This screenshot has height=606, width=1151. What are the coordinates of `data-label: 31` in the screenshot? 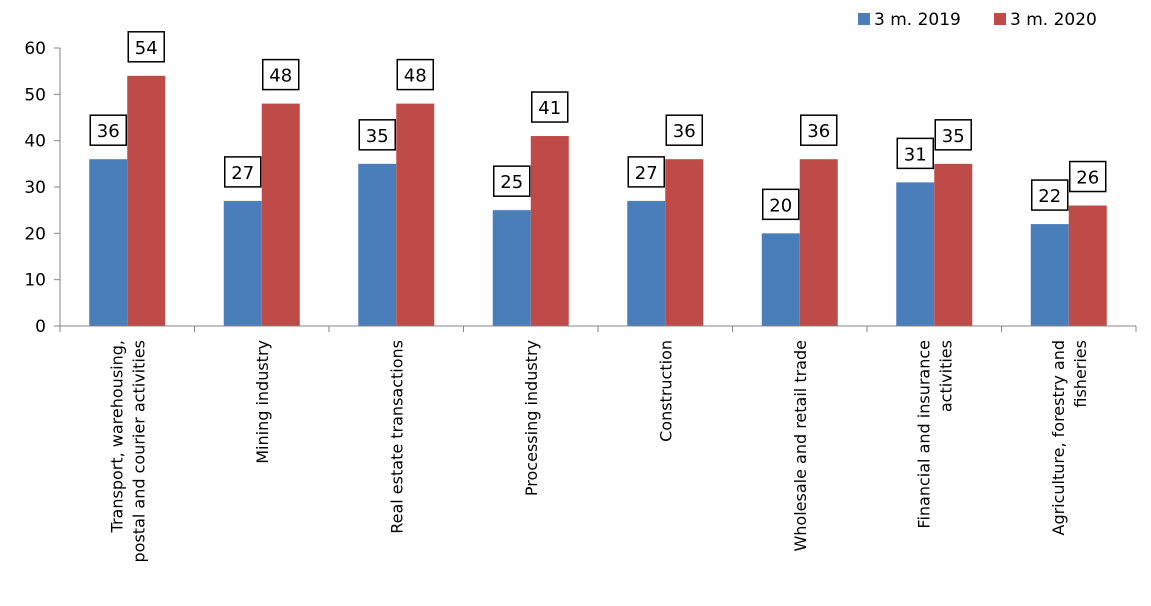 It's located at (915, 153).